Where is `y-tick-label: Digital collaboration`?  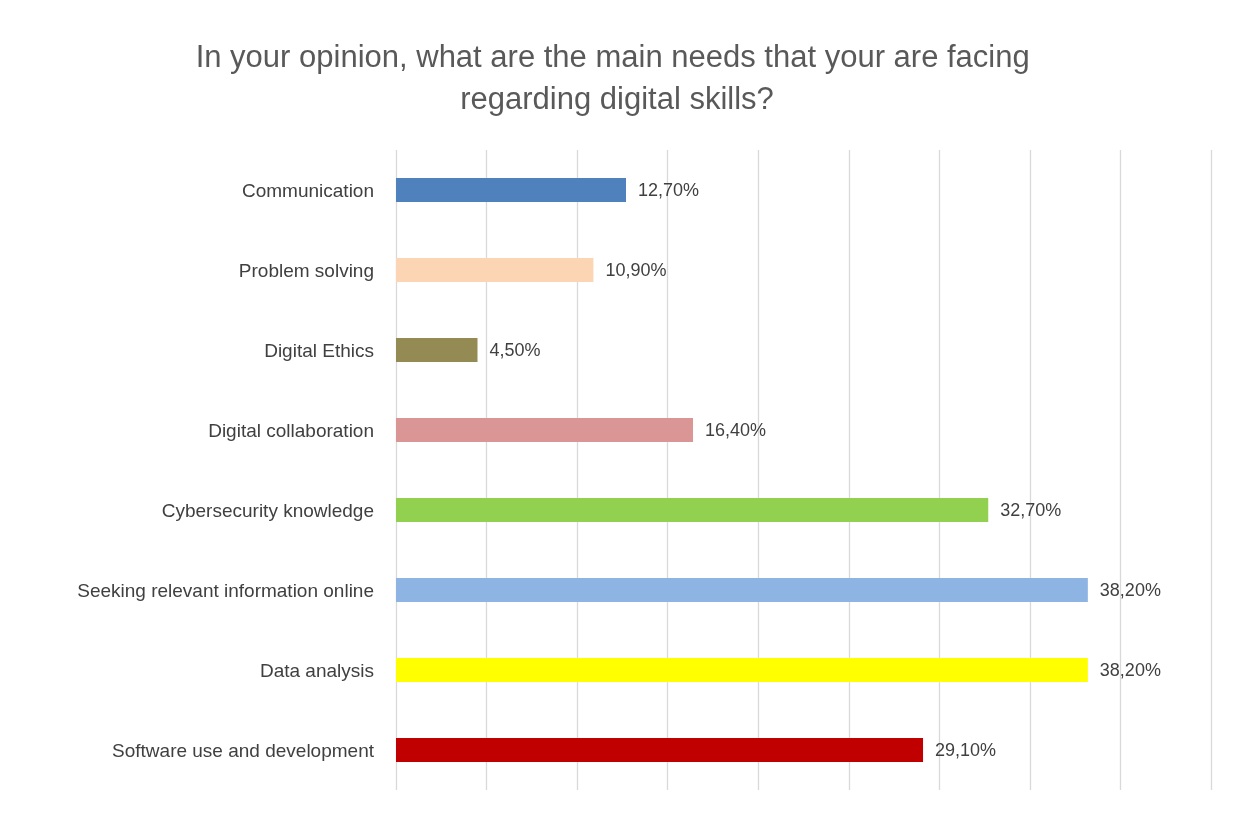 y-tick-label: Digital collaboration is located at coordinates (291, 430).